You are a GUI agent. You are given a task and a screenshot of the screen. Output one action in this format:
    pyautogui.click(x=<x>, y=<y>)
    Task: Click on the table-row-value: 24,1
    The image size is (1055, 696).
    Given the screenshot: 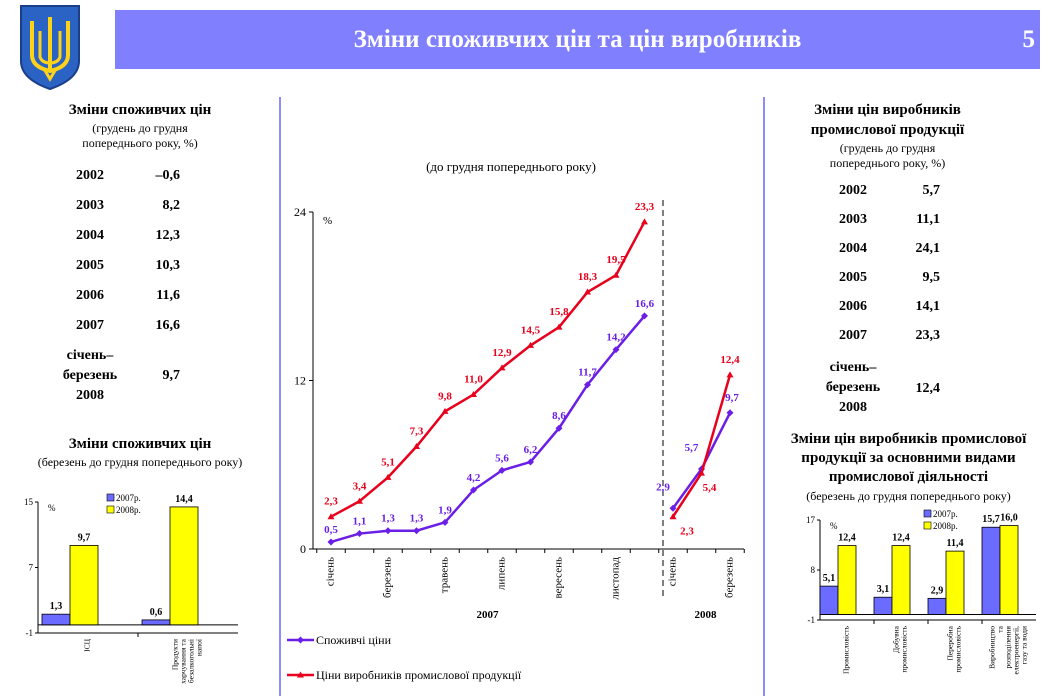 What is the action you would take?
    pyautogui.click(x=928, y=248)
    